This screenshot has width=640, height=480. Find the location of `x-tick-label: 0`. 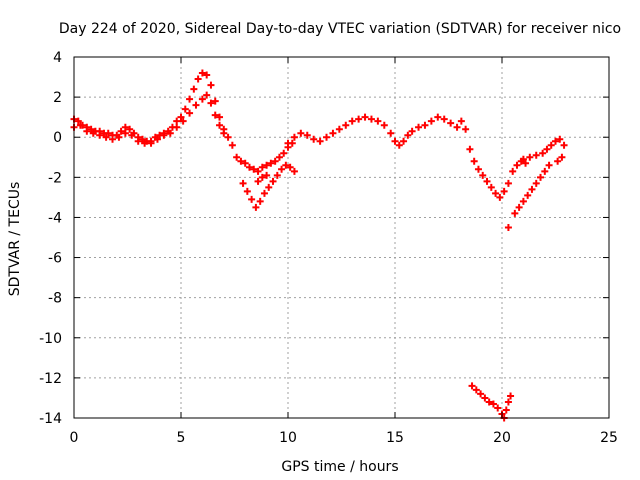

x-tick-label: 0 is located at coordinates (74, 438).